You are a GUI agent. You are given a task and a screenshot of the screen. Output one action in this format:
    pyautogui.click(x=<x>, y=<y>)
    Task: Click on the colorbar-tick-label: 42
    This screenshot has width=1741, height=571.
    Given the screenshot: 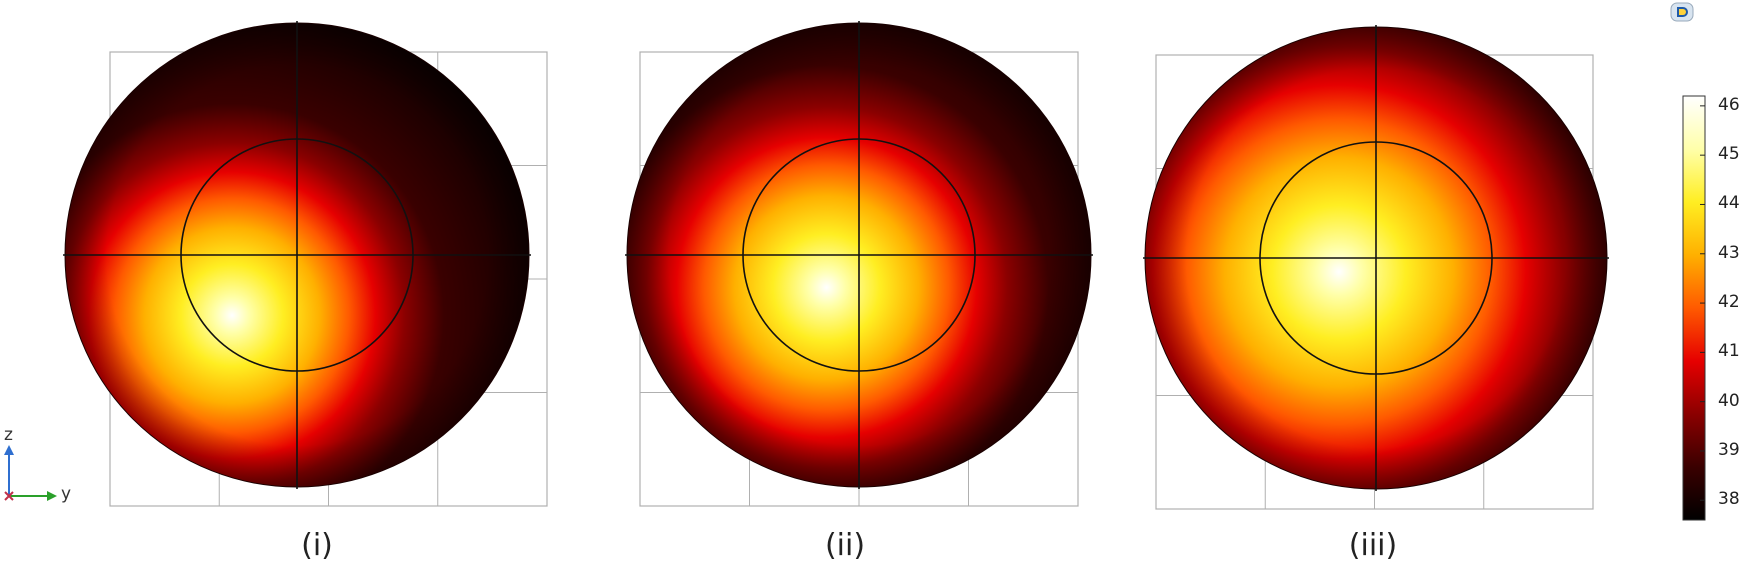 What is the action you would take?
    pyautogui.click(x=1729, y=302)
    